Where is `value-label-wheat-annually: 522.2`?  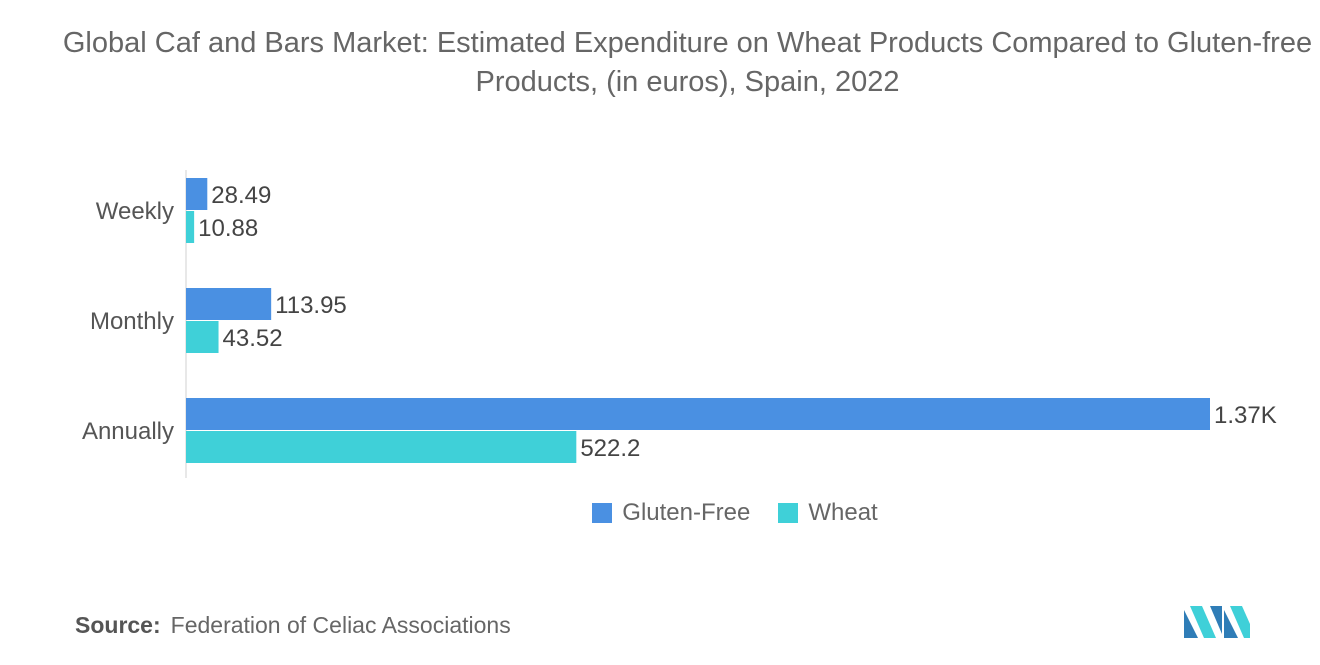
value-label-wheat-annually: 522.2 is located at coordinates (610, 448).